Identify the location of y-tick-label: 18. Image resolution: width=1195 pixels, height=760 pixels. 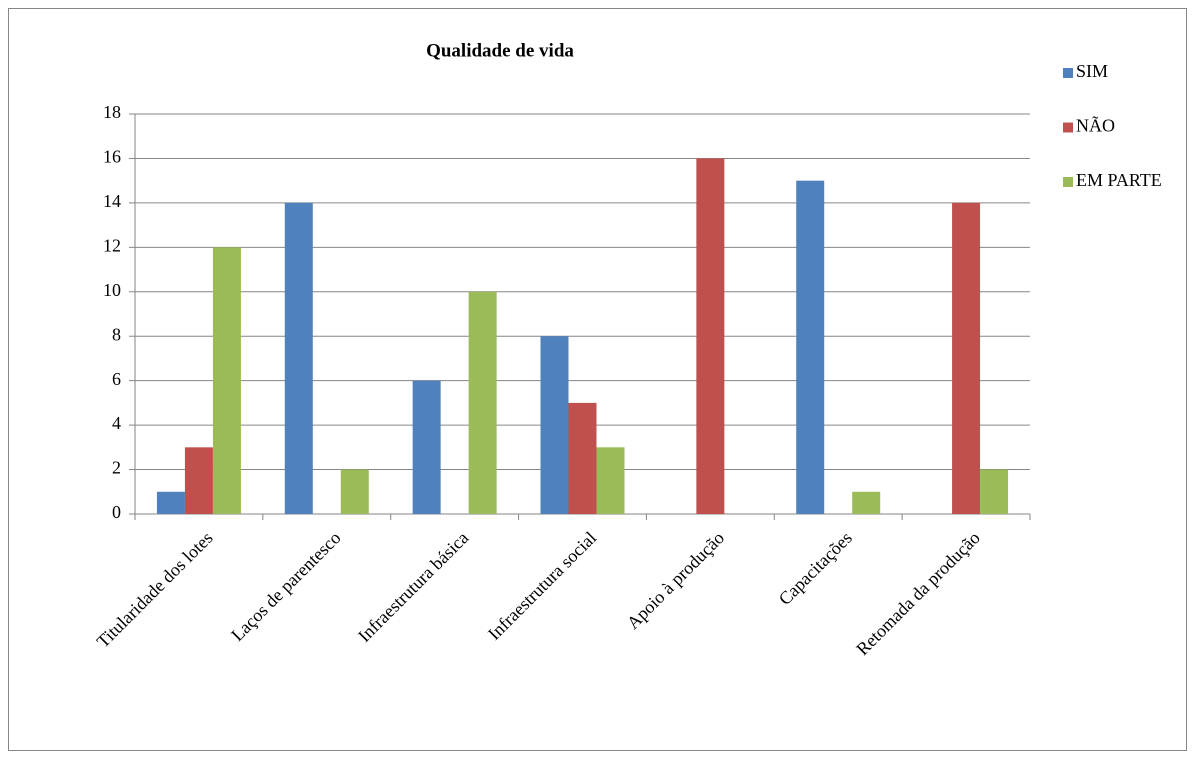
(112, 112).